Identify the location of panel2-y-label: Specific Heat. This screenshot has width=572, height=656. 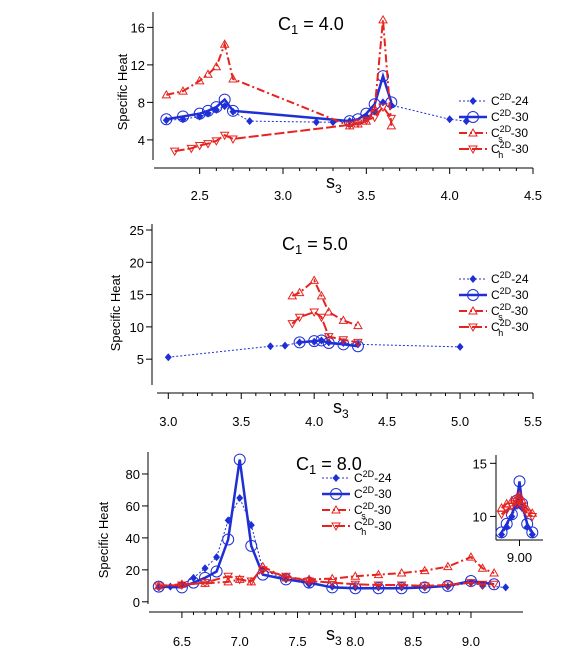
(115, 312).